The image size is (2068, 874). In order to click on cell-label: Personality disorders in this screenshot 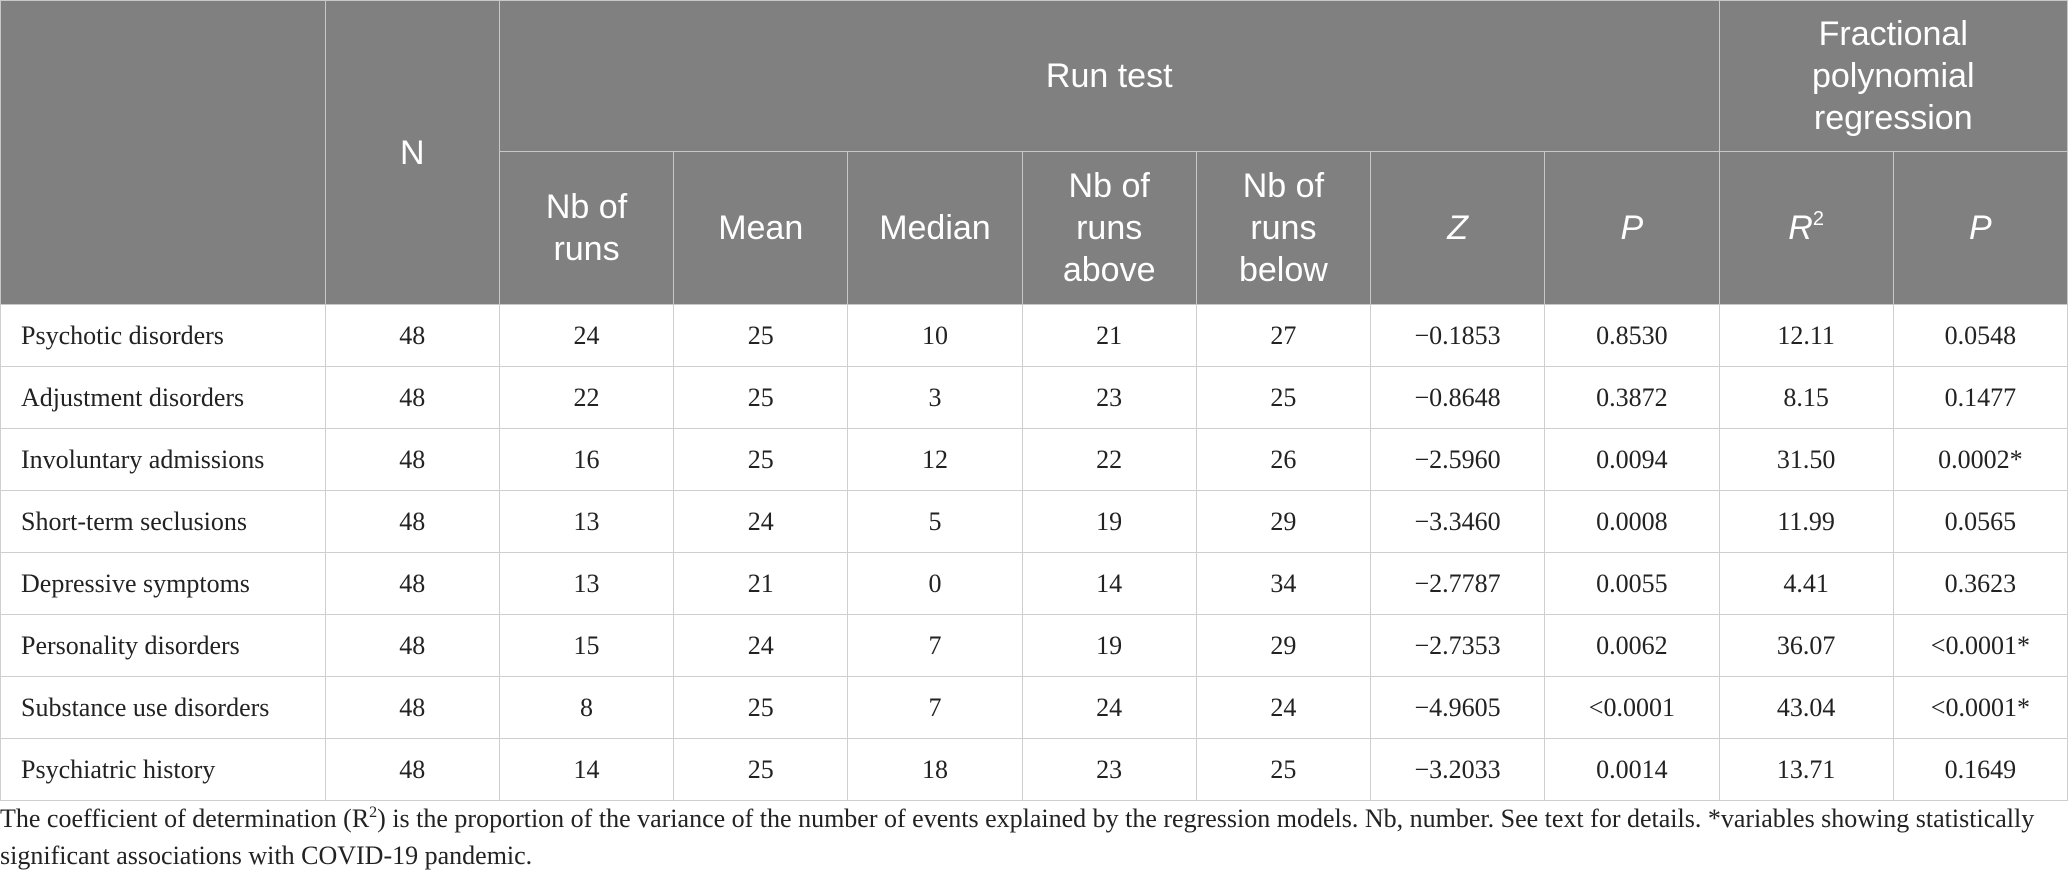, I will do `click(163, 645)`.